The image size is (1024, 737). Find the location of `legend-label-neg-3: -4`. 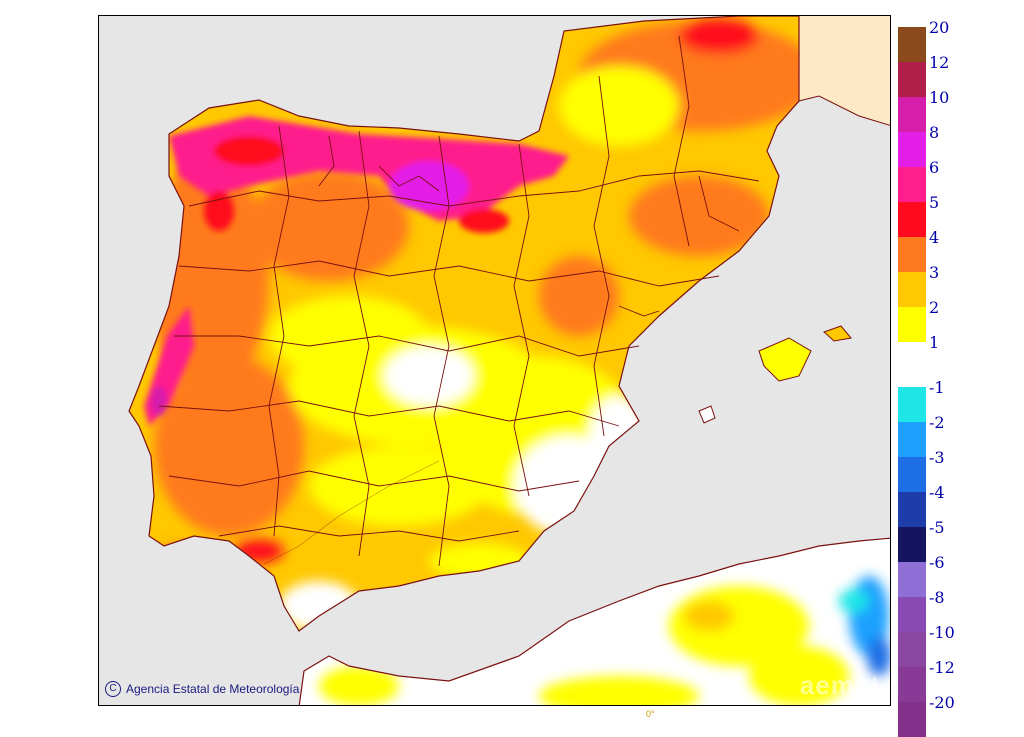

legend-label-neg-3: -4 is located at coordinates (937, 492).